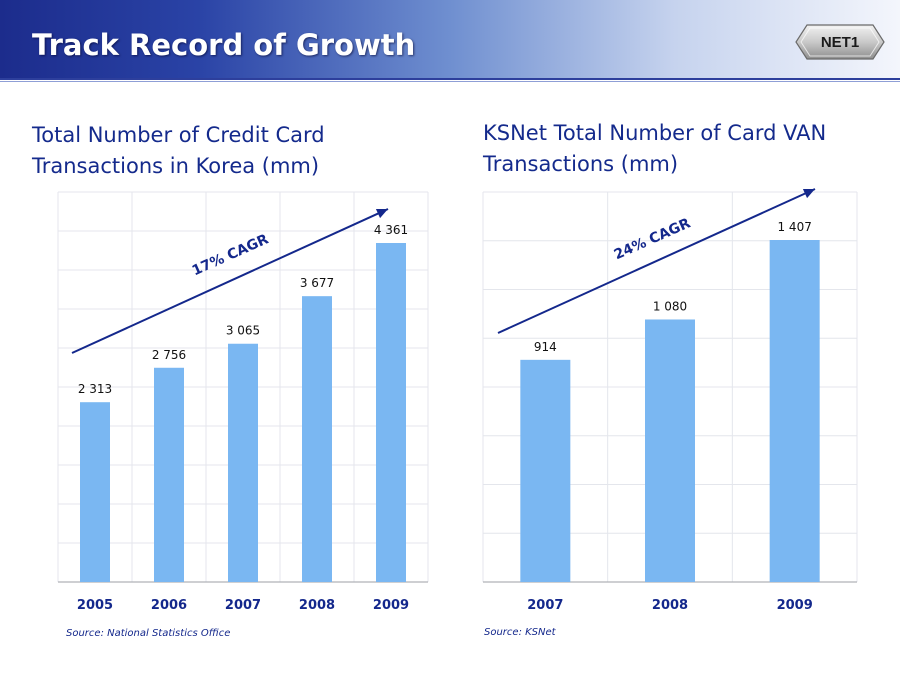 This screenshot has width=900, height=675. I want to click on bar-value-label: 914, so click(545, 347).